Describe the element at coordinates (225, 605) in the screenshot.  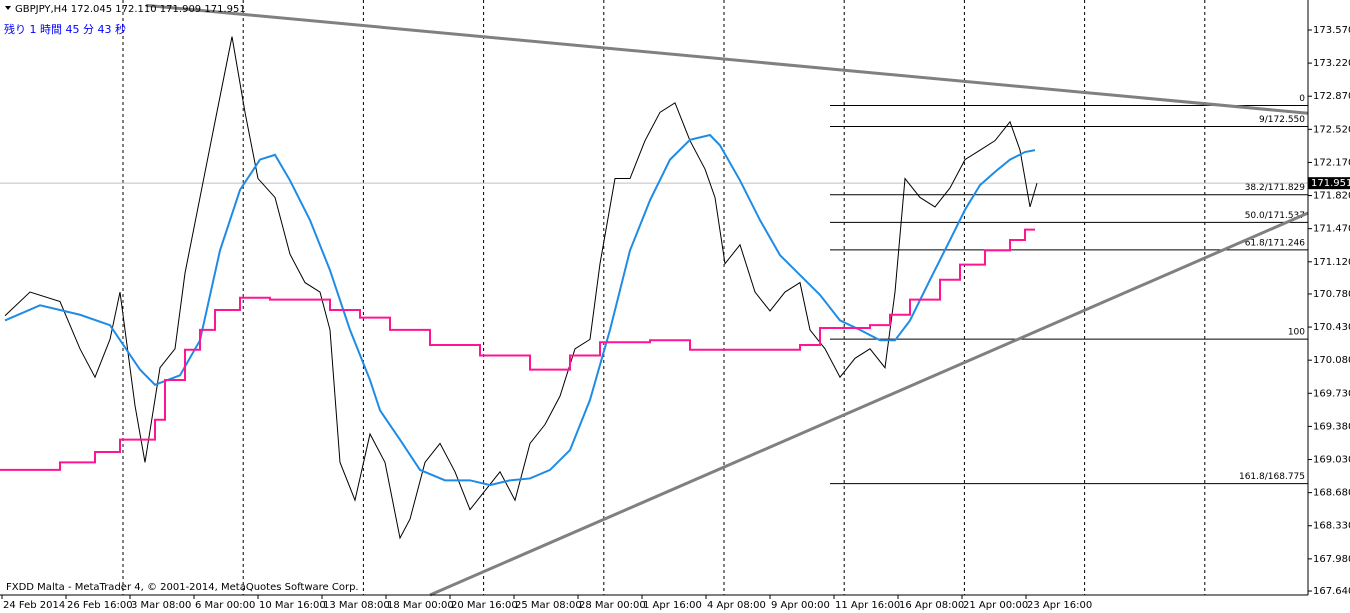
I see `x-tick-label: 6 Mar 00:00` at that location.